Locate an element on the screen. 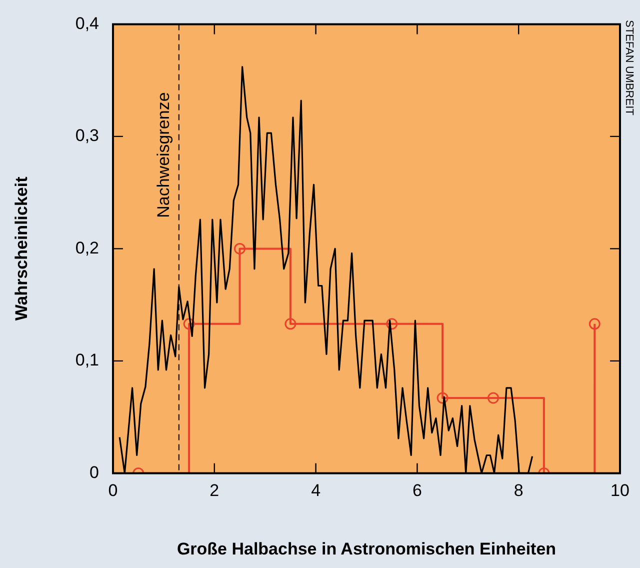  x-tick-label: 2 is located at coordinates (215, 490).